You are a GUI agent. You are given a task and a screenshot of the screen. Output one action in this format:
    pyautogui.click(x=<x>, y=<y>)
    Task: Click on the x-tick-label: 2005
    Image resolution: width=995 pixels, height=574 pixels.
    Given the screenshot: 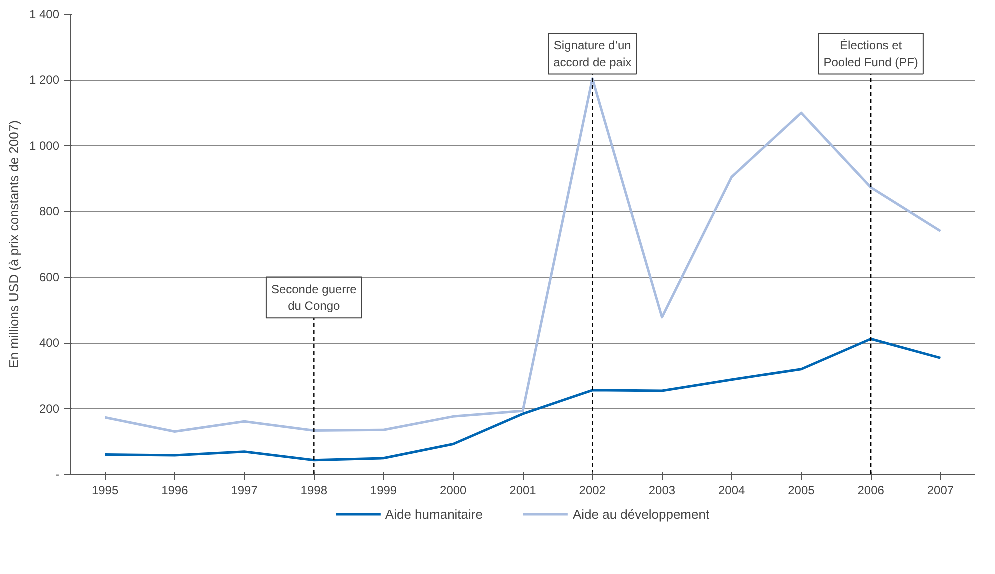 What is the action you would take?
    pyautogui.click(x=802, y=491)
    